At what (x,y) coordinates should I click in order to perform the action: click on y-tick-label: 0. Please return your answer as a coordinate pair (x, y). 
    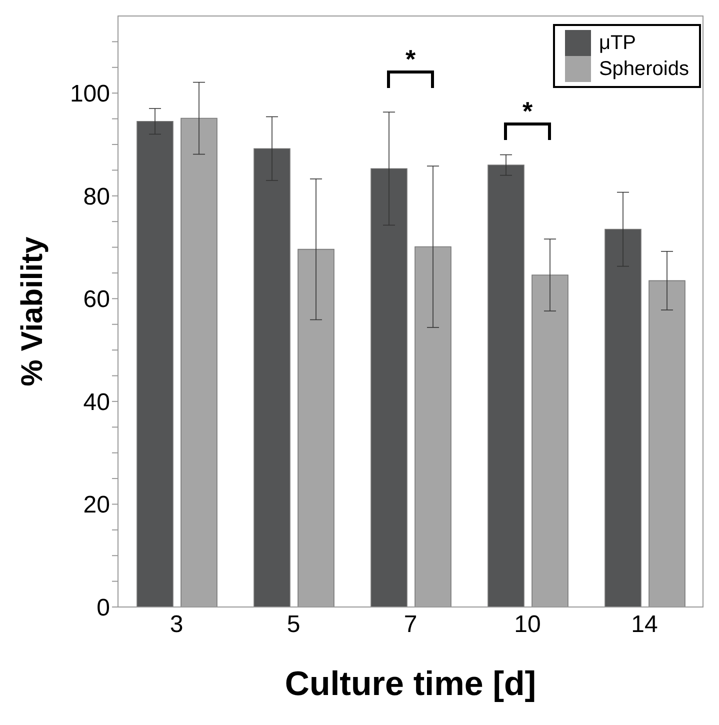
    Looking at the image, I should click on (103, 608).